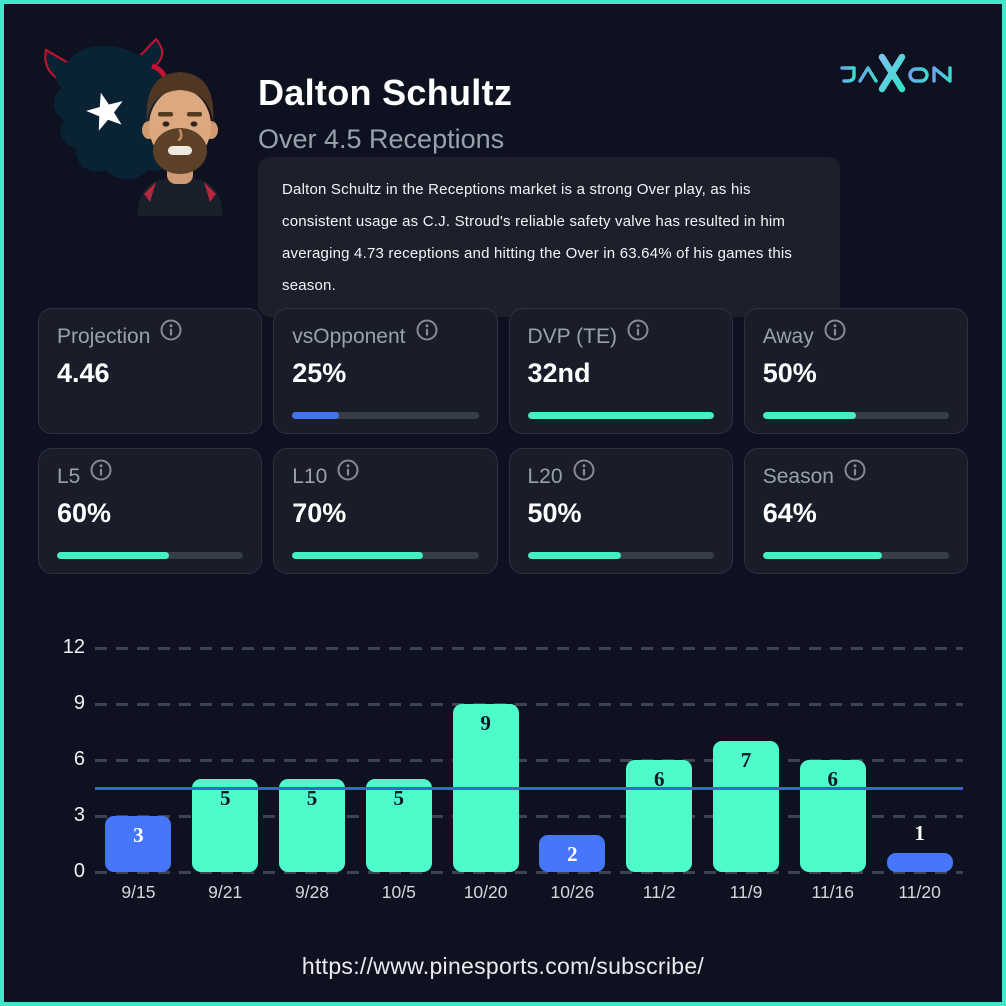  What do you see at coordinates (133, 126) in the screenshot?
I see `texans-logo-and-headshot` at bounding box center [133, 126].